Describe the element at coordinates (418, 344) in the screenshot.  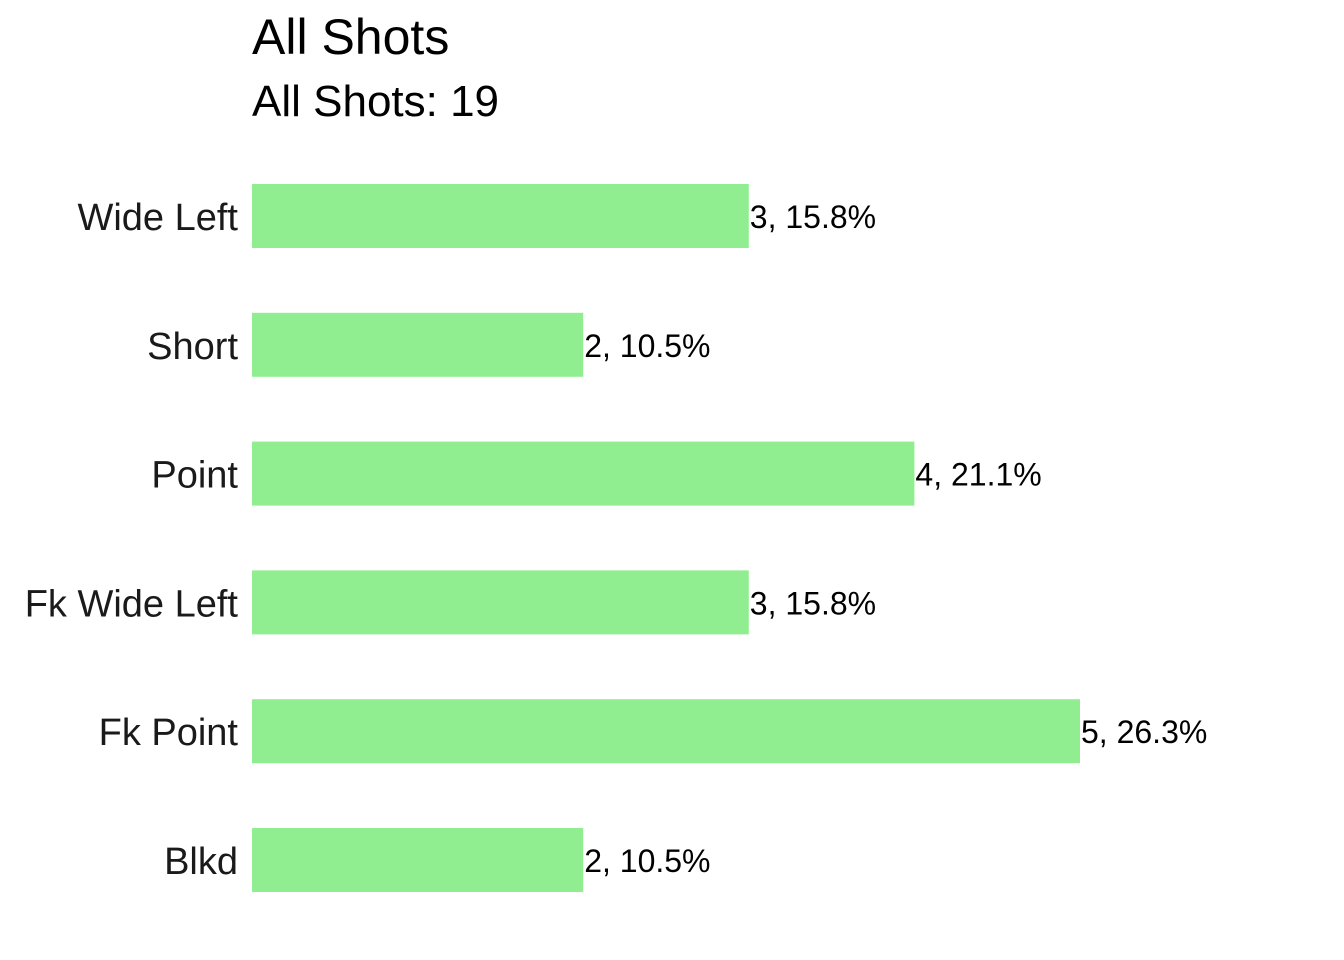
I see `bar-short` at that location.